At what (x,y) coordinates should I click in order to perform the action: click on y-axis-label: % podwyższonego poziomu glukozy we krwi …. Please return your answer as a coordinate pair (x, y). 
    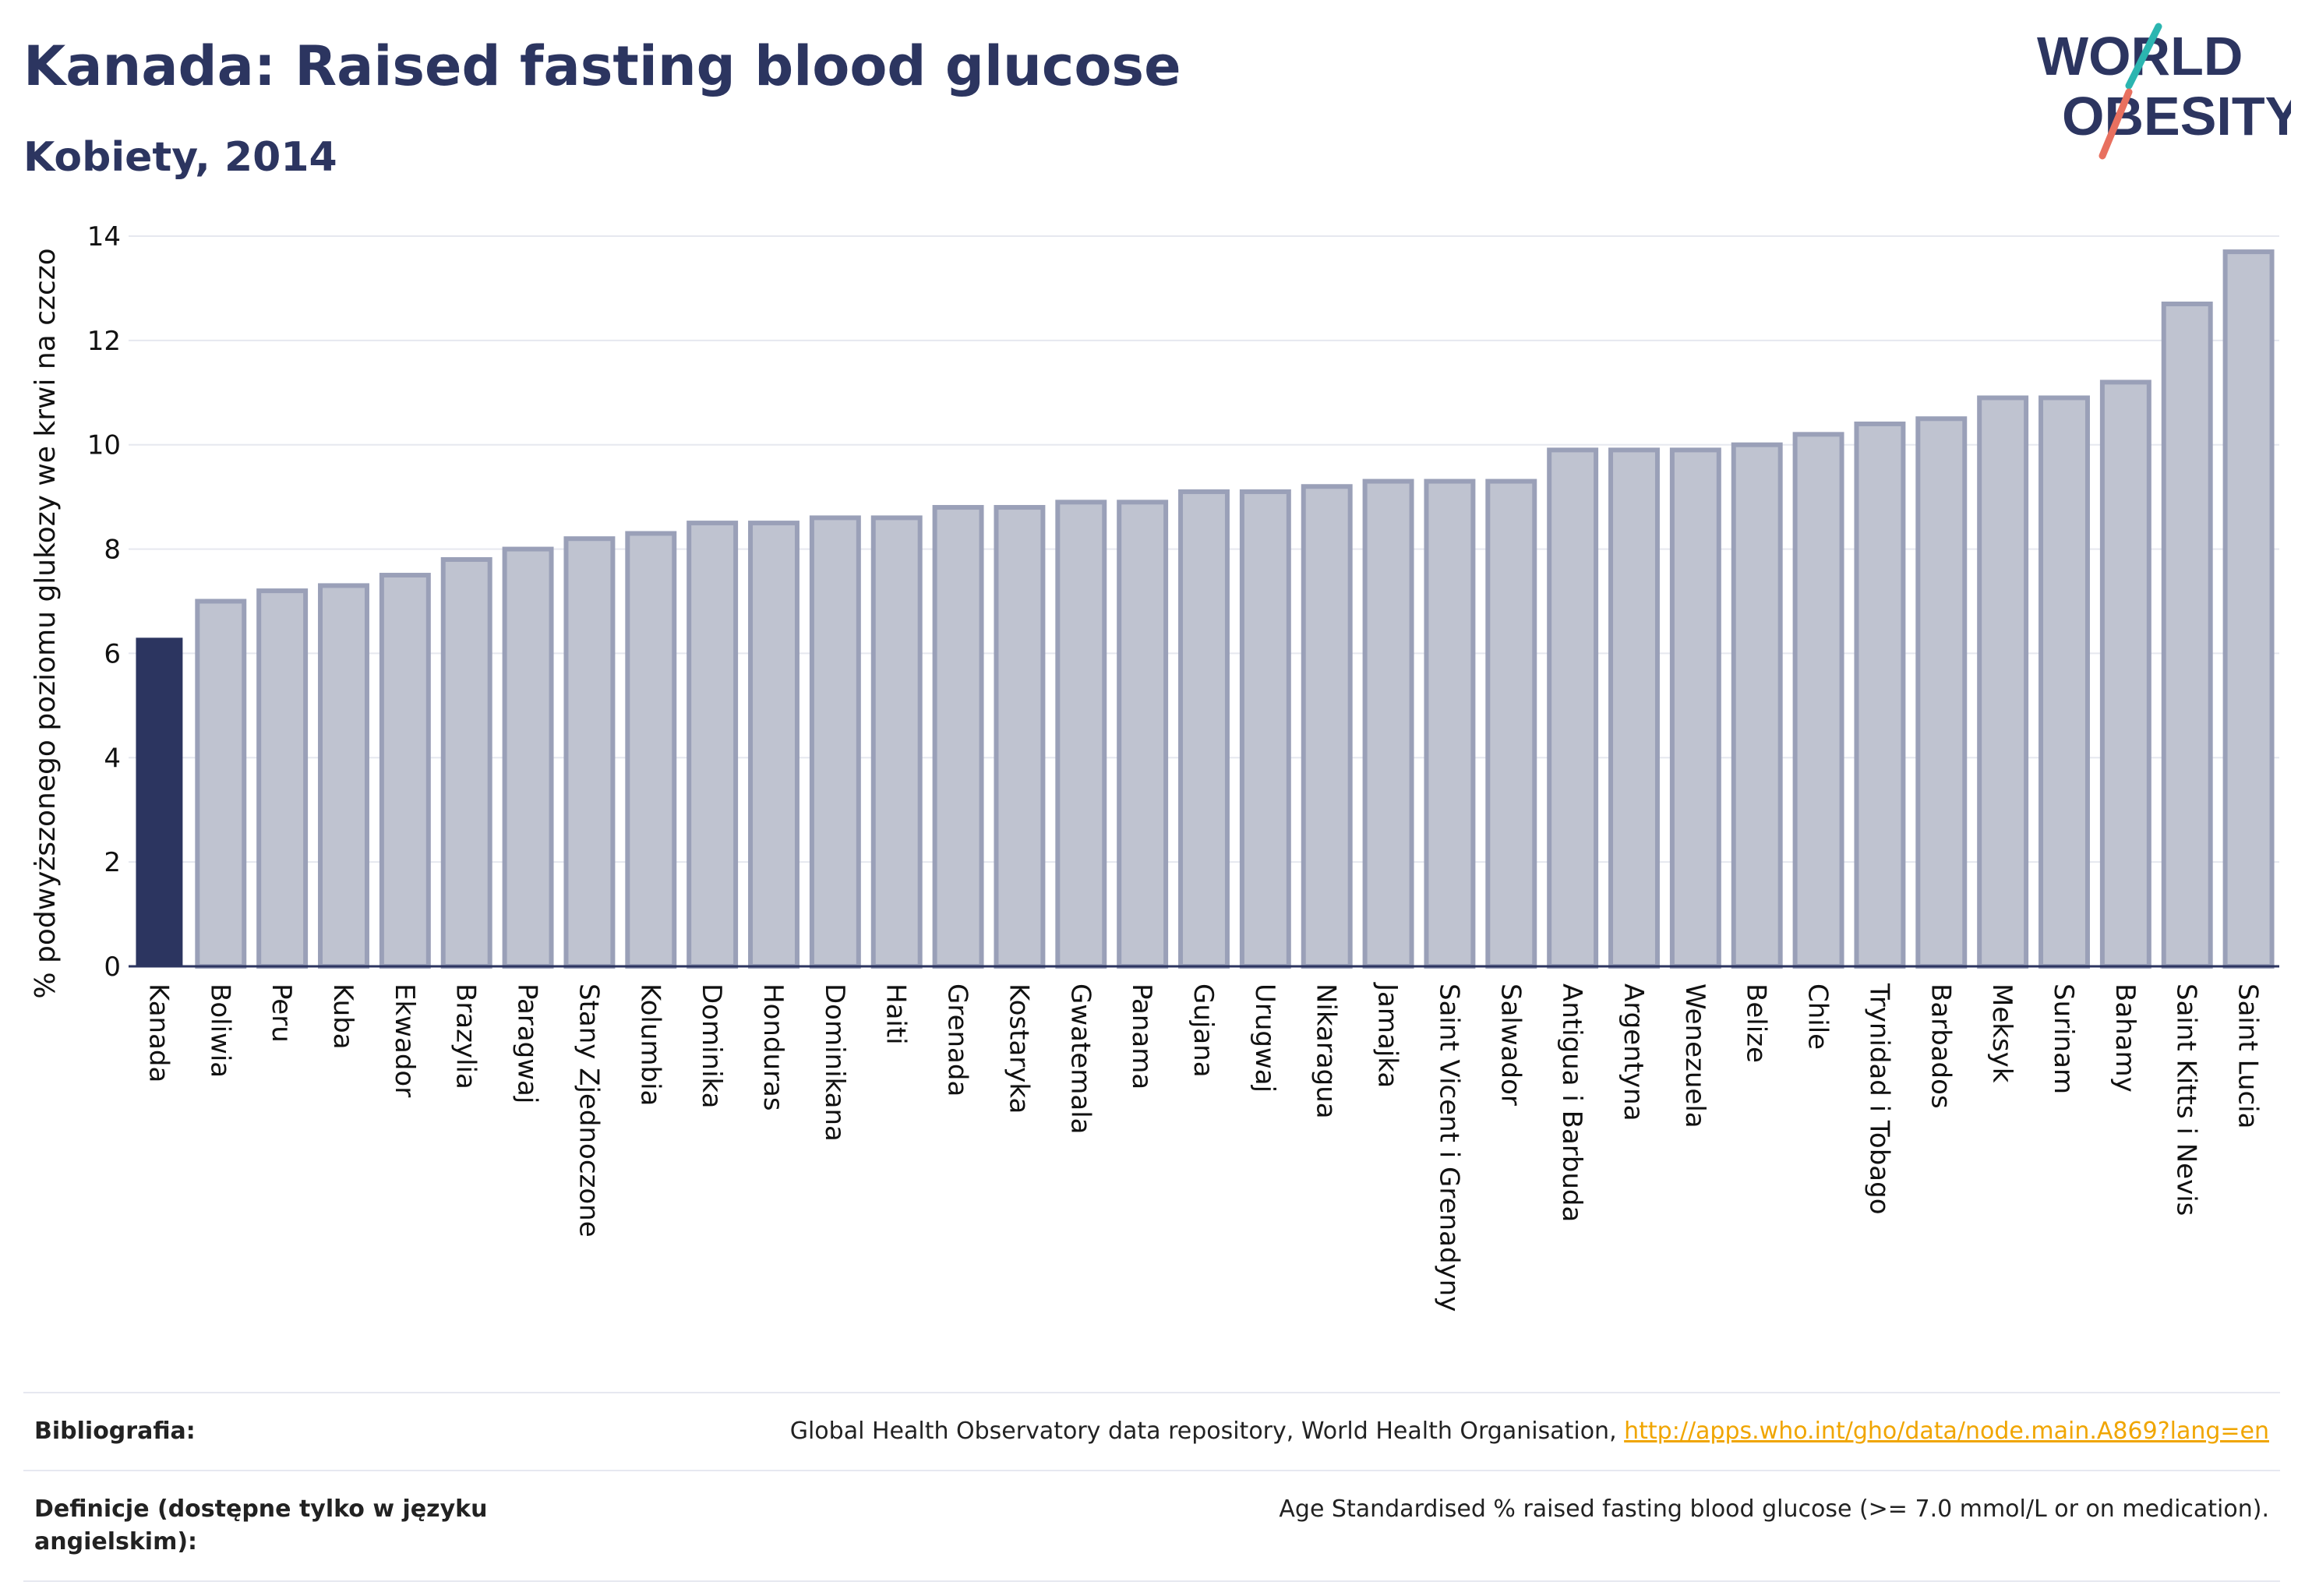
    Looking at the image, I should click on (46, 623).